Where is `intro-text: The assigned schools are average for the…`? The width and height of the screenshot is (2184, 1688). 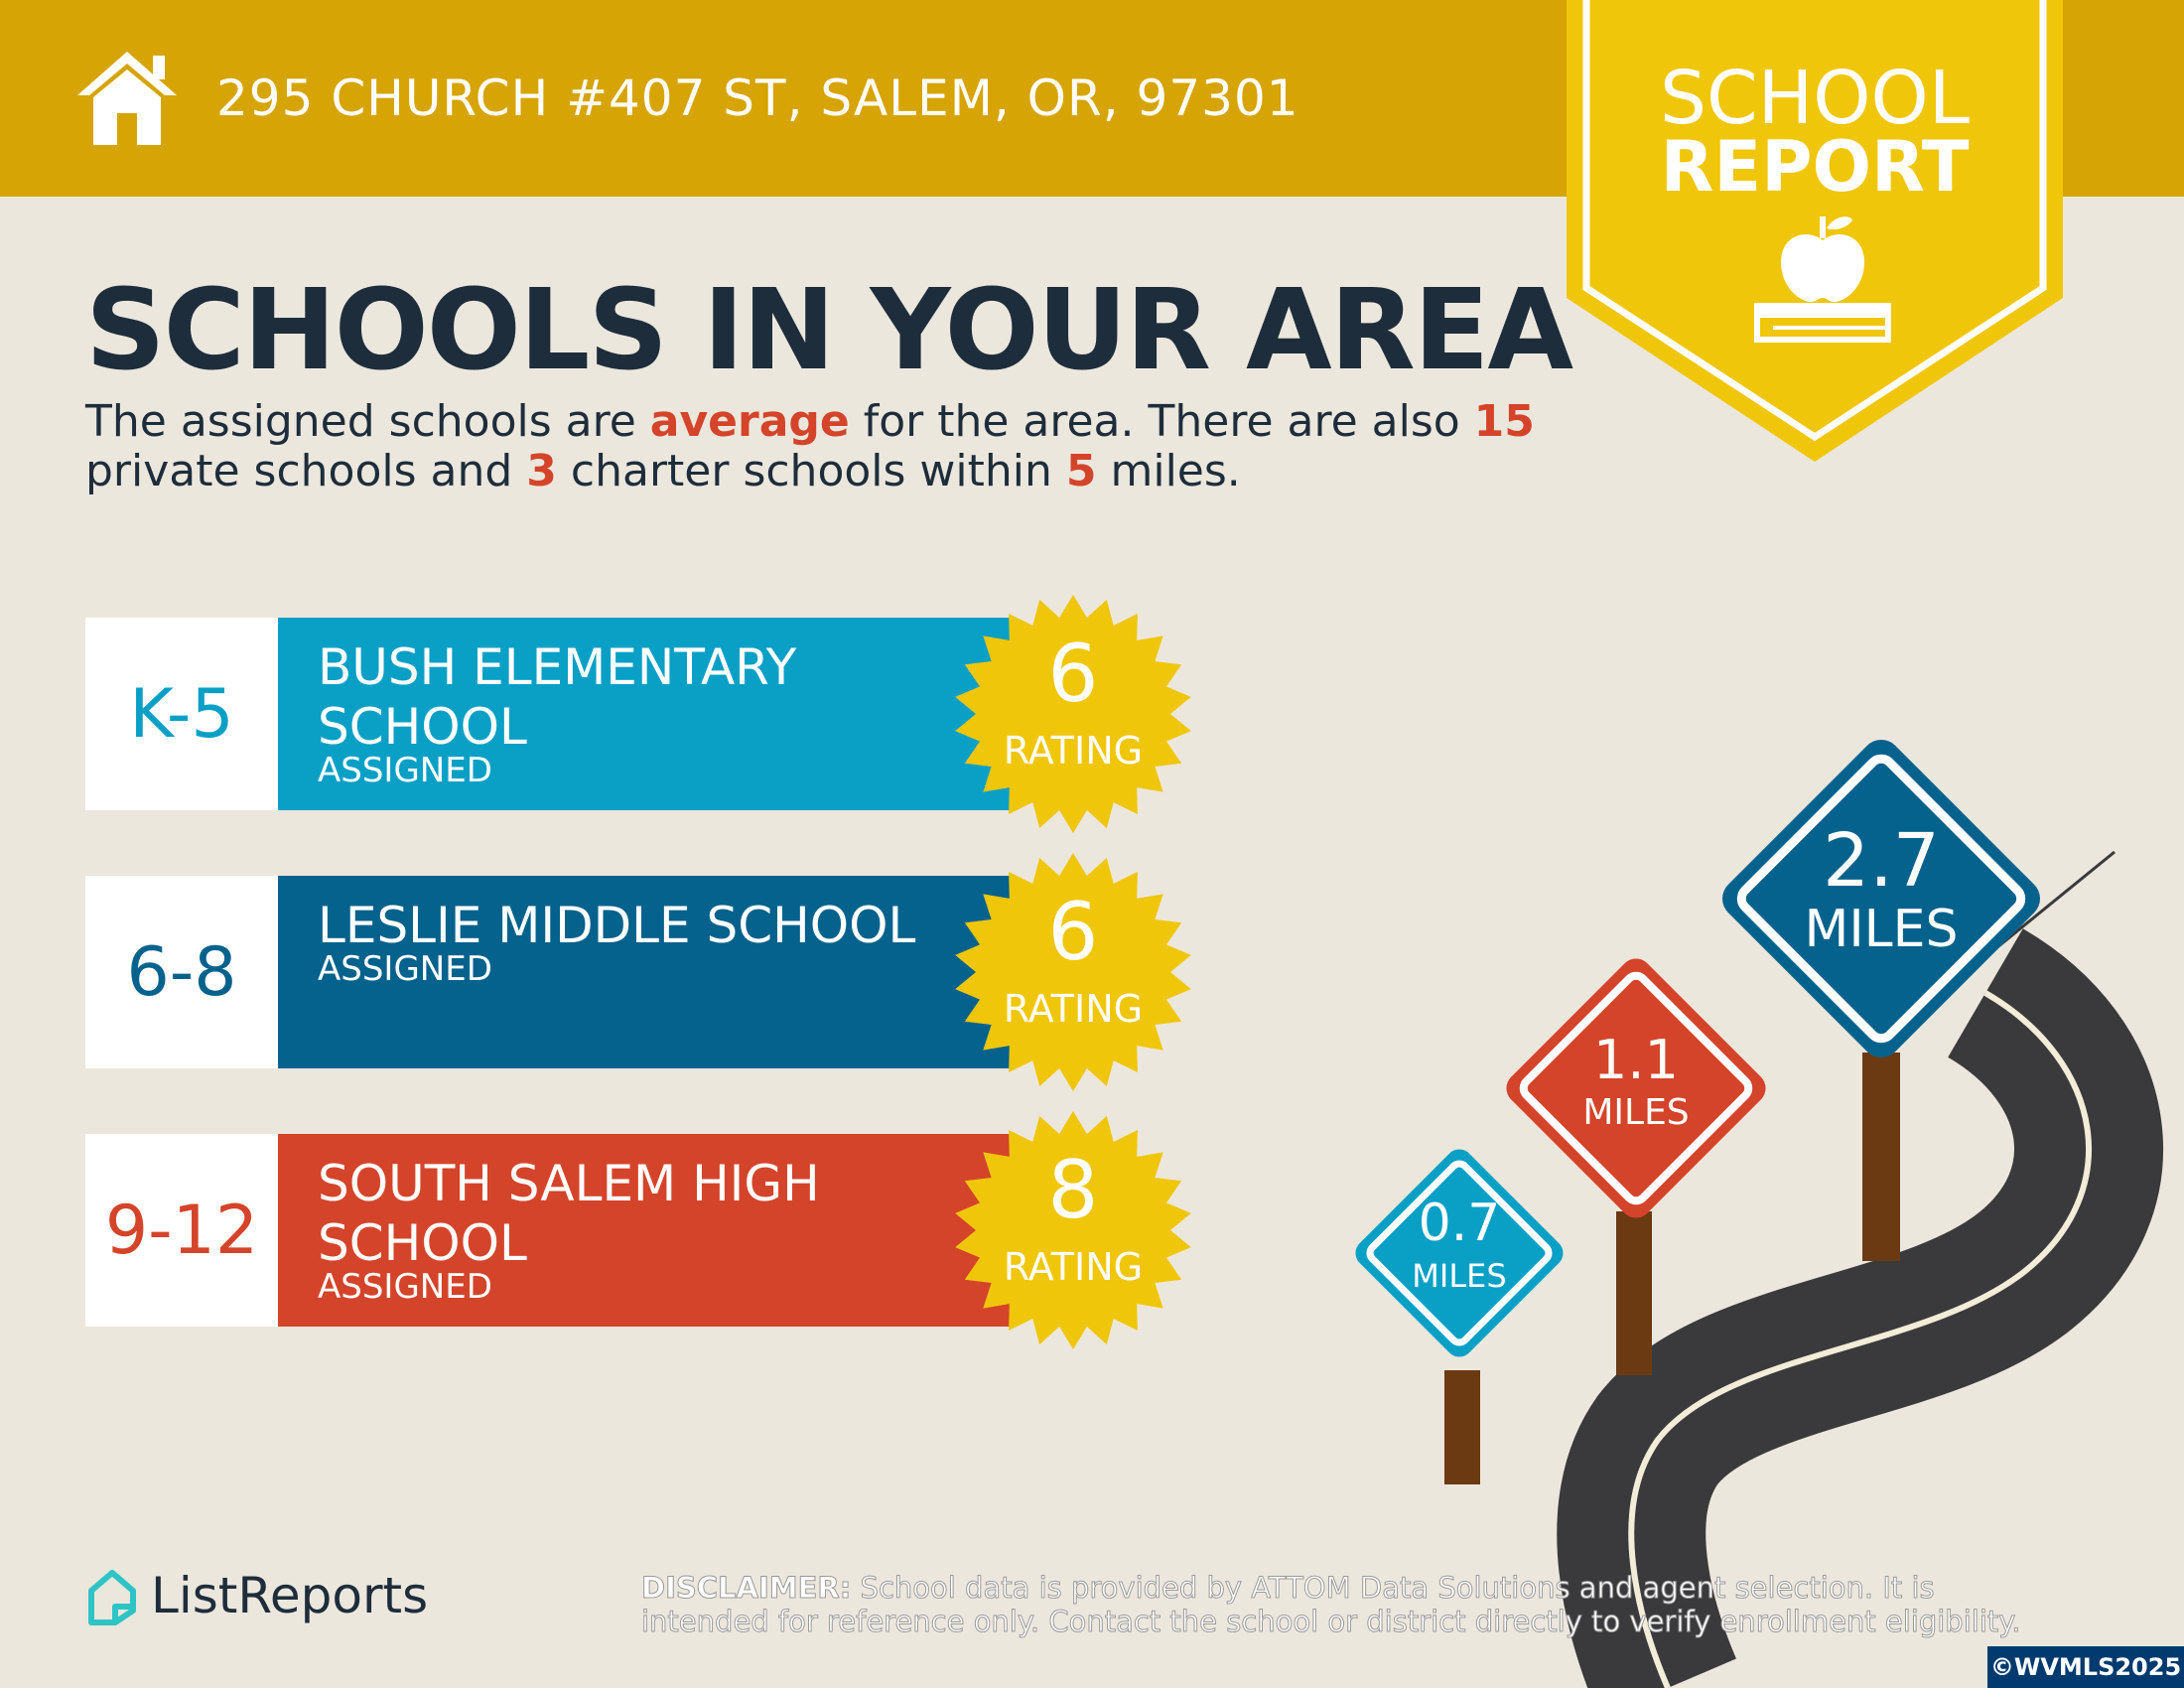
intro-text: The assigned schools are average for the… is located at coordinates (810, 446).